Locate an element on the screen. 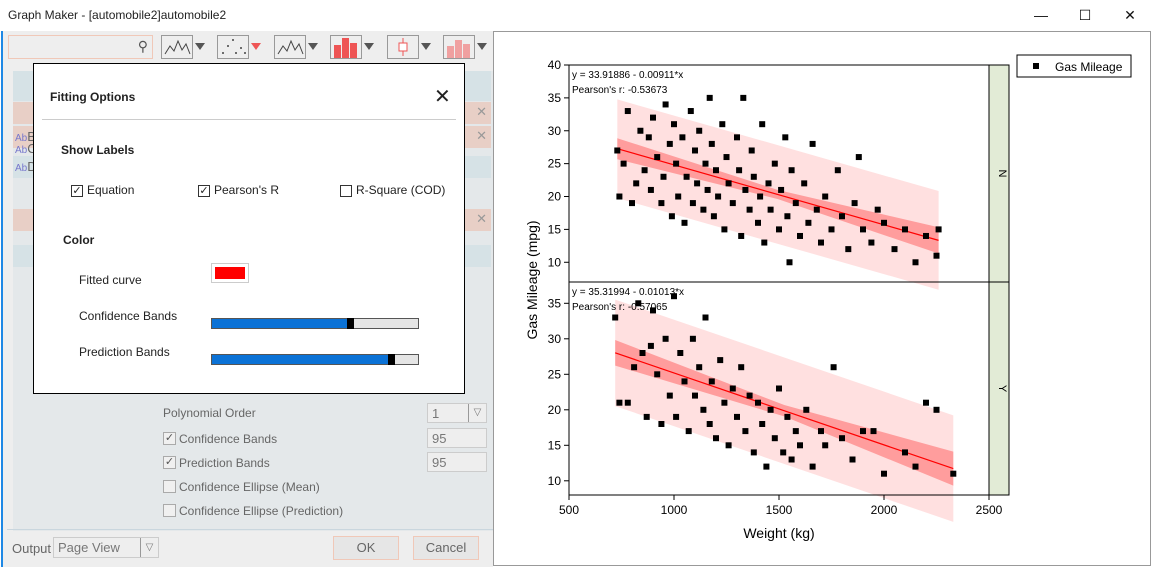 The image size is (1155, 570). confidence-bands-checkbox: ✓ is located at coordinates (169, 438).